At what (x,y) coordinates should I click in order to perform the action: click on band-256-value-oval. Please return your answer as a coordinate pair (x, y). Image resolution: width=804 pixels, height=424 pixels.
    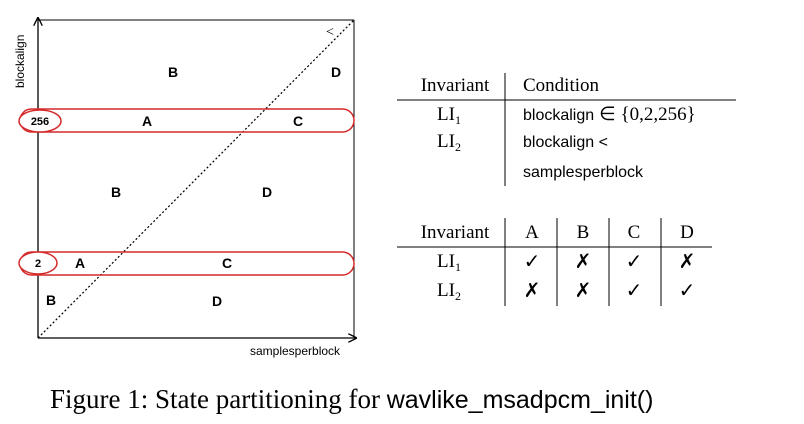
    Looking at the image, I should click on (40, 121).